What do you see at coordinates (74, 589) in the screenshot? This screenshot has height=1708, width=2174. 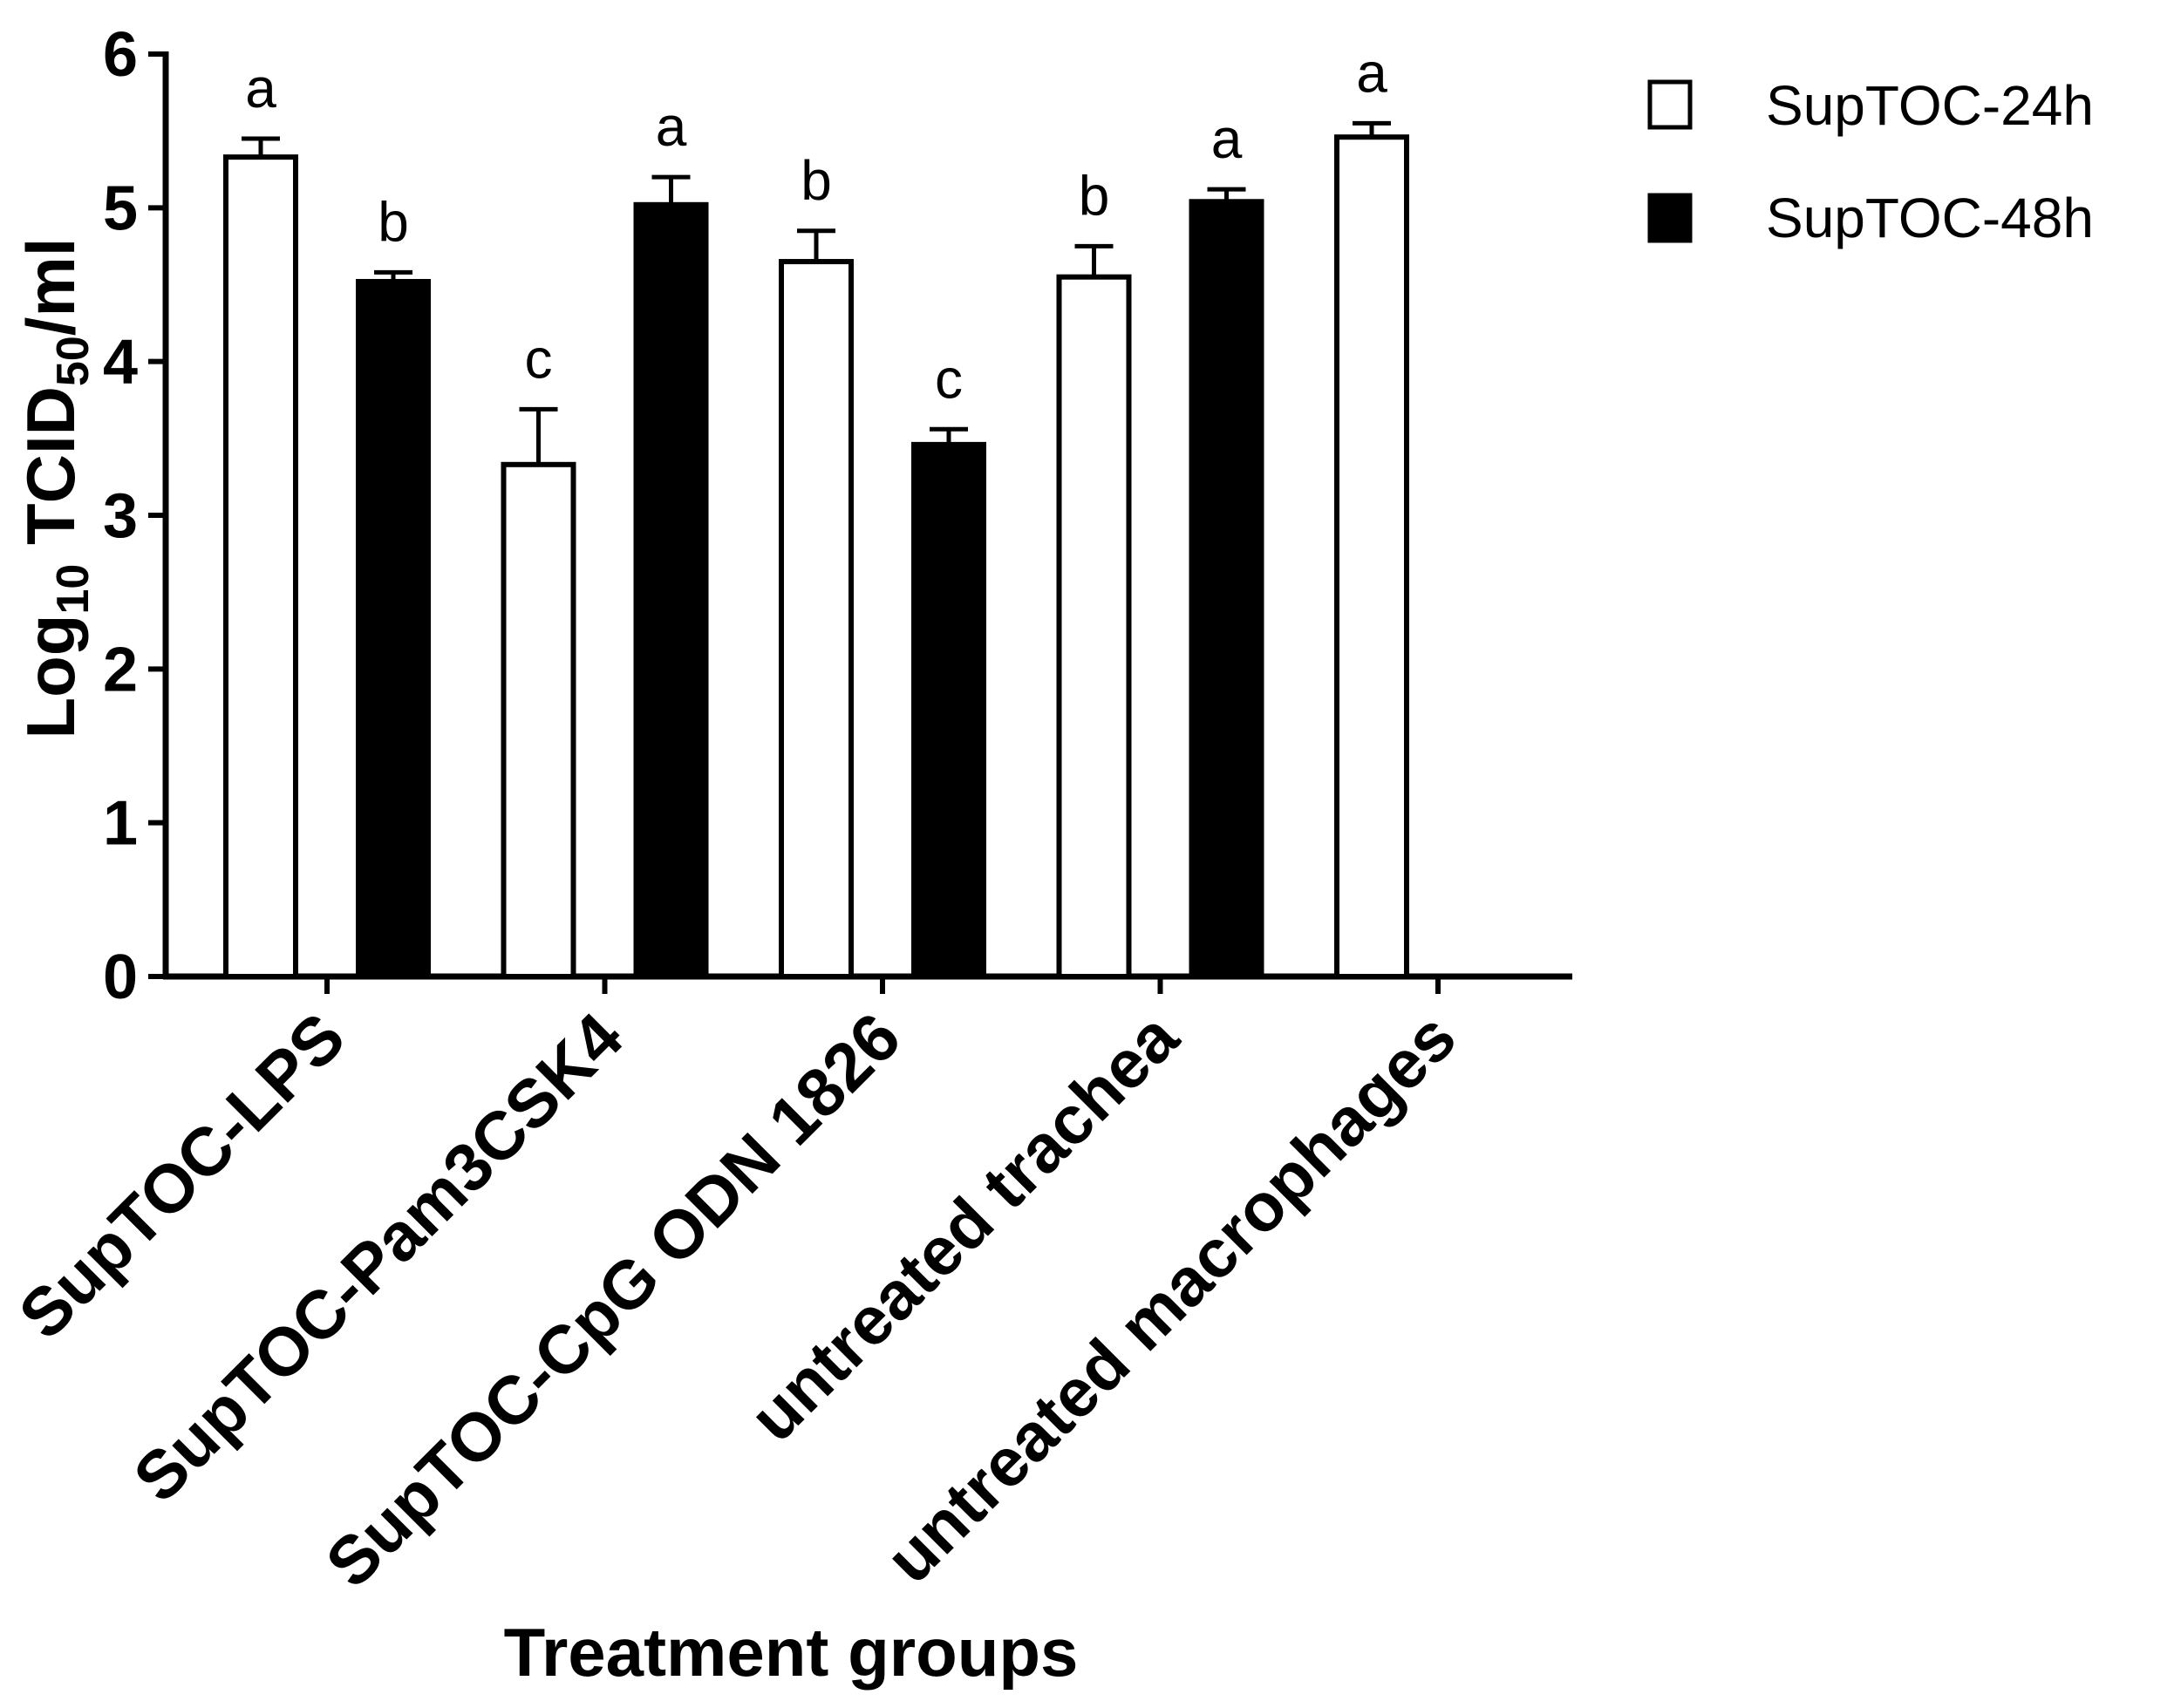 I see `y-axis-title-sub1: 10` at bounding box center [74, 589].